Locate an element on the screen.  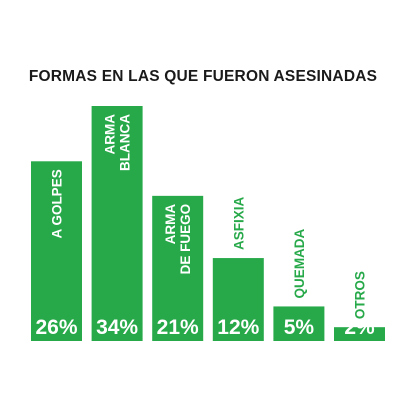
category-label-2: ARMADE FUEGO is located at coordinates (178, 239).